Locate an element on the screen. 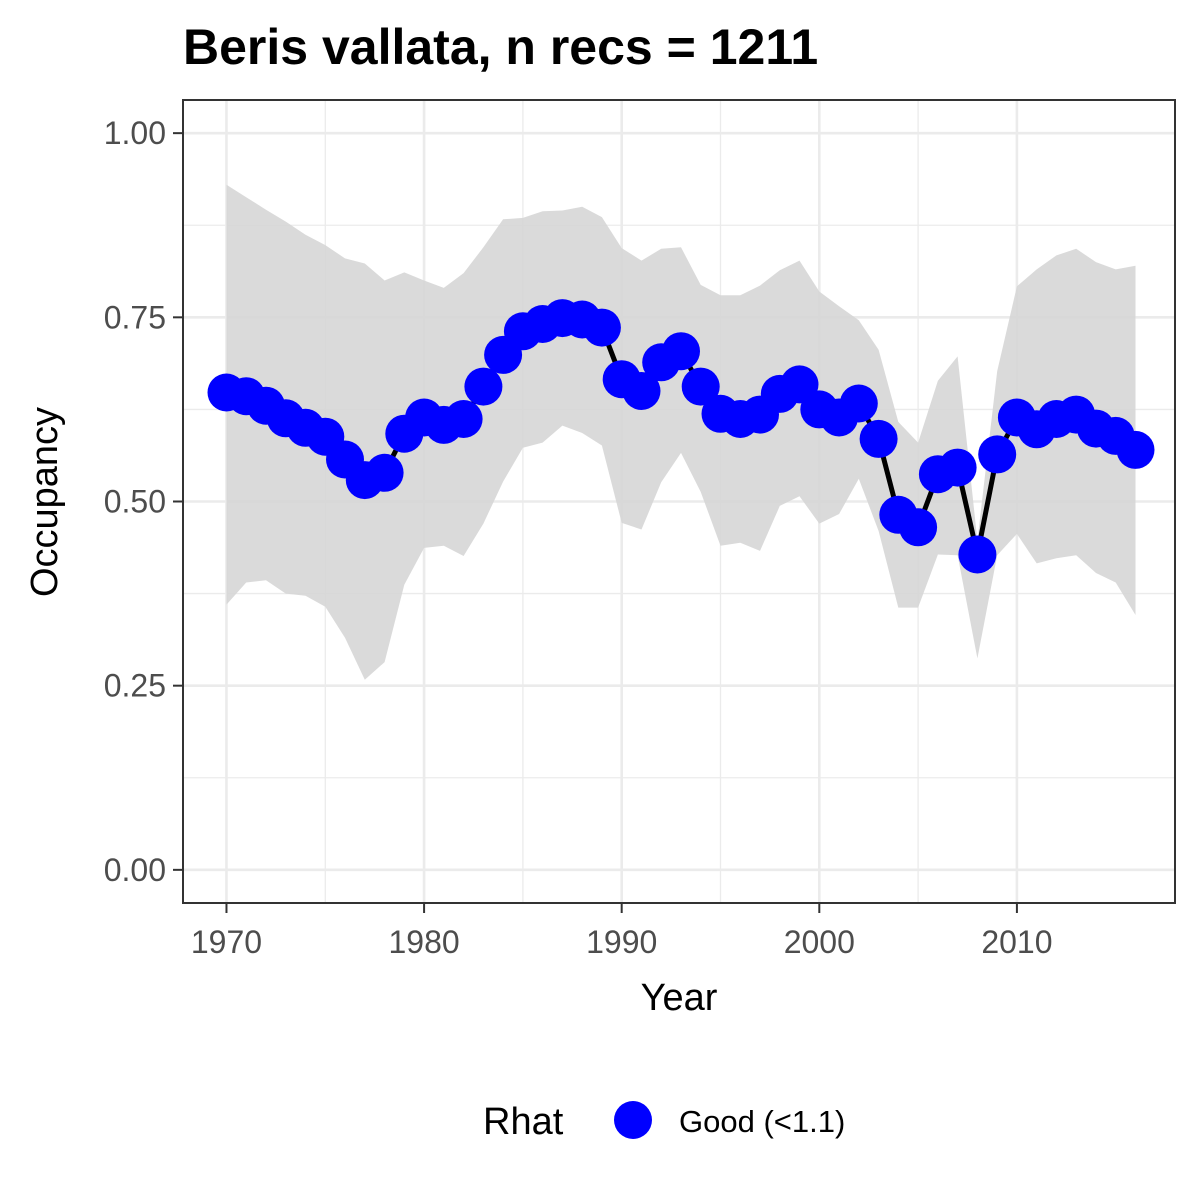  legend-key-good is located at coordinates (633, 1120).